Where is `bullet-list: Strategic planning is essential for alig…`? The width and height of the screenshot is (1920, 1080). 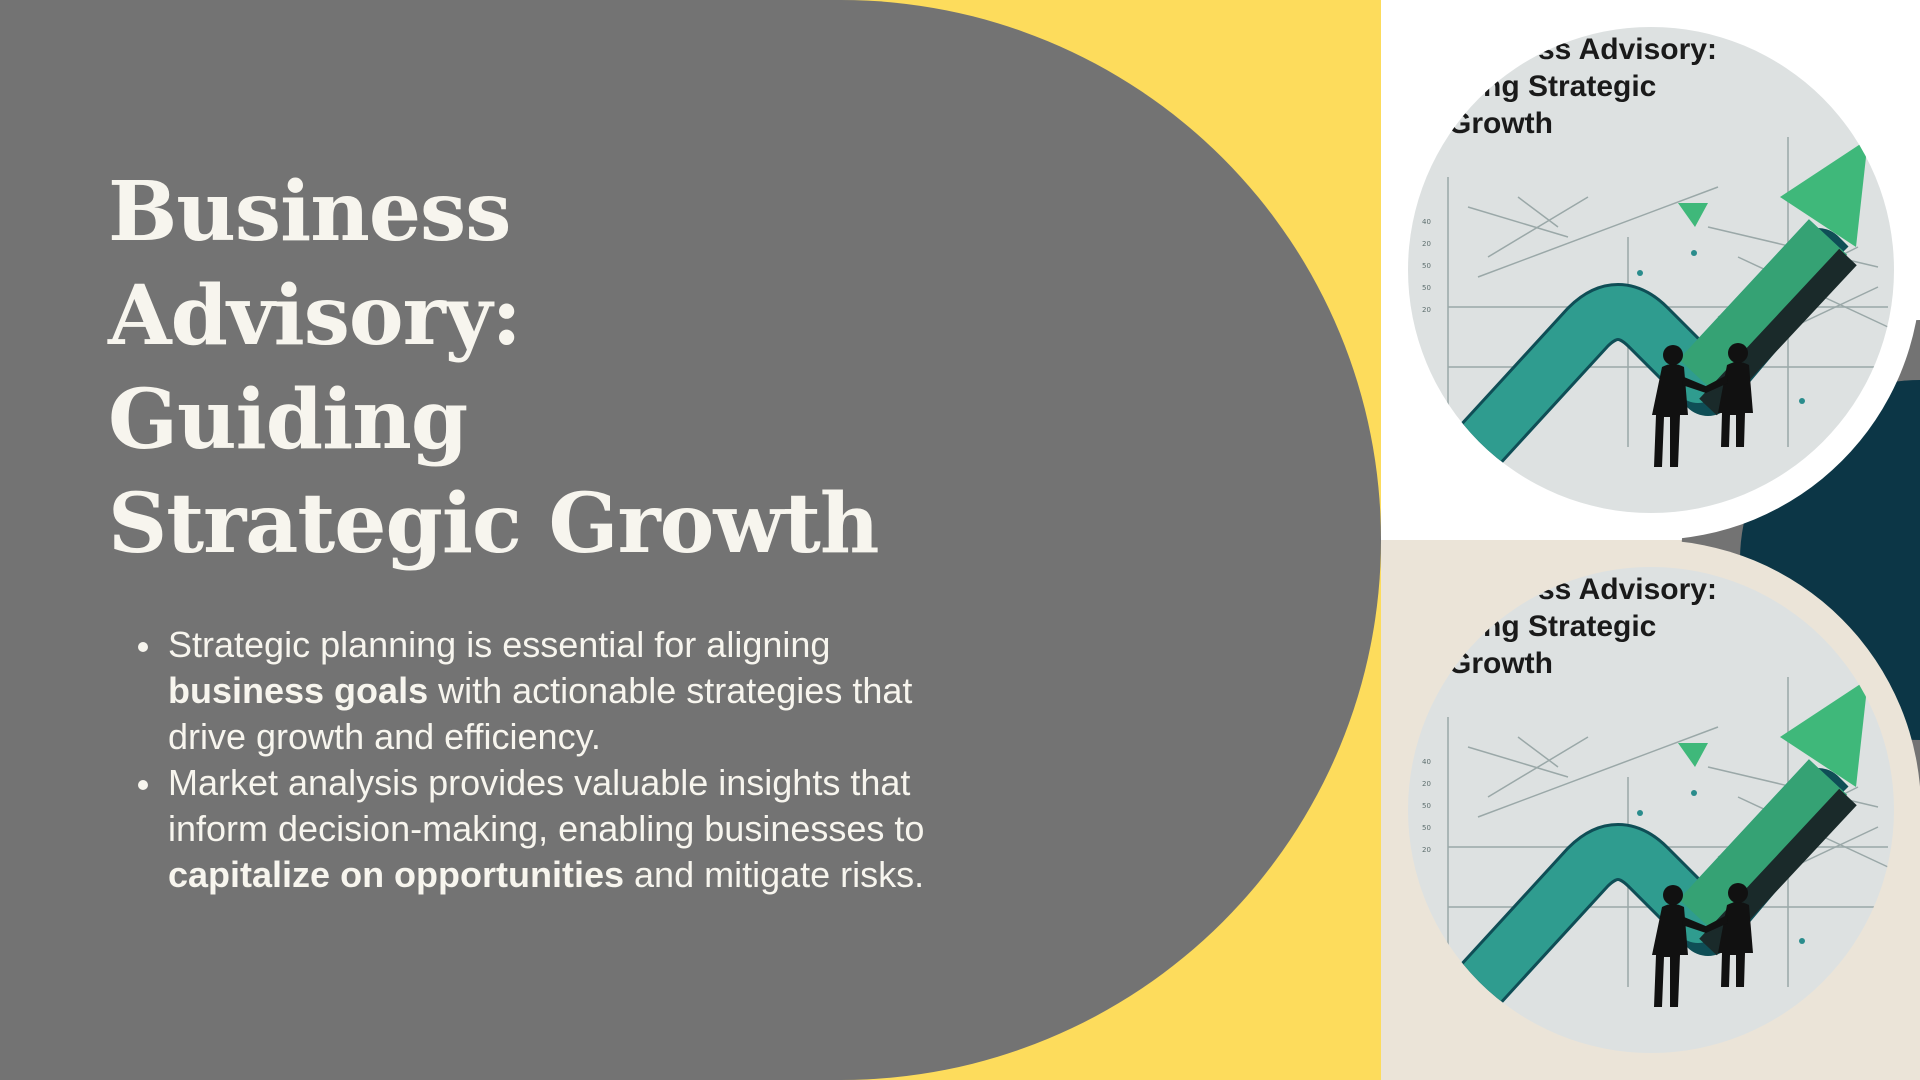
bullet-list: Strategic planning is essential for alig… is located at coordinates (533, 760).